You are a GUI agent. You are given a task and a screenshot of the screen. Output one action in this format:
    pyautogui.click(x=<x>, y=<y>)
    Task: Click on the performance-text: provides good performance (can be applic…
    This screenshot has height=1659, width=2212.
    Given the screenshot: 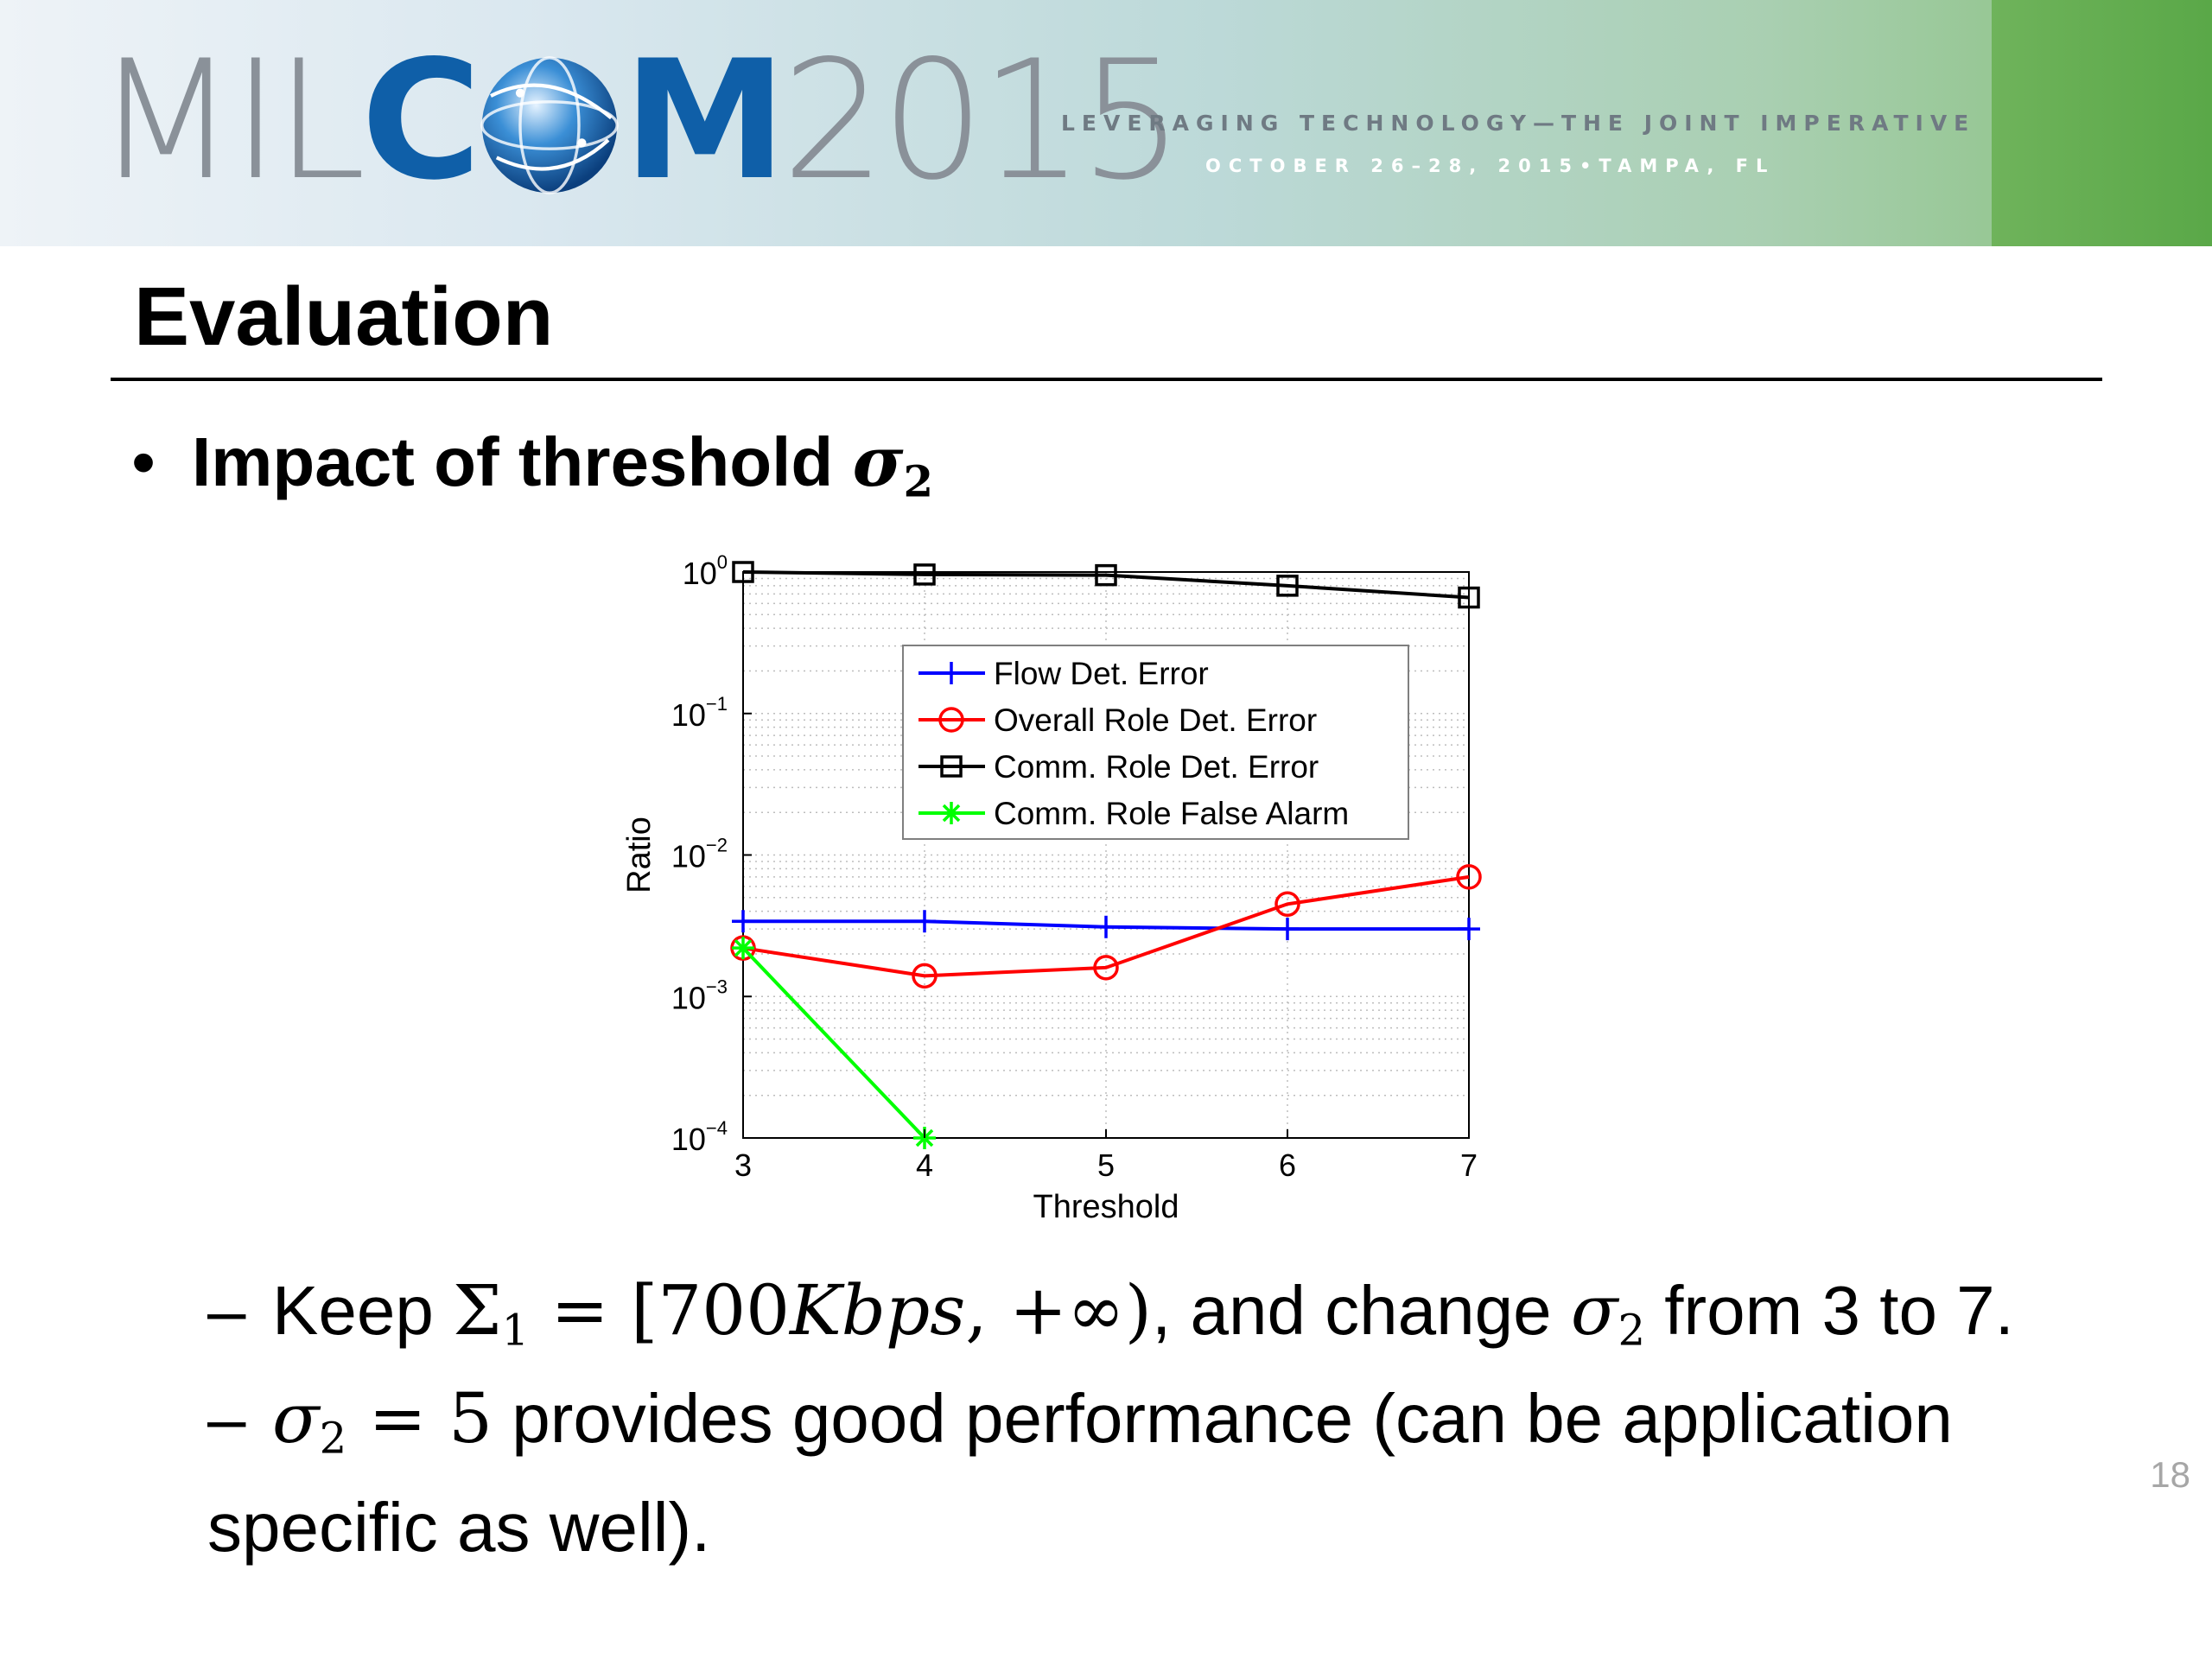 What is the action you would take?
    pyautogui.click(x=1080, y=1473)
    